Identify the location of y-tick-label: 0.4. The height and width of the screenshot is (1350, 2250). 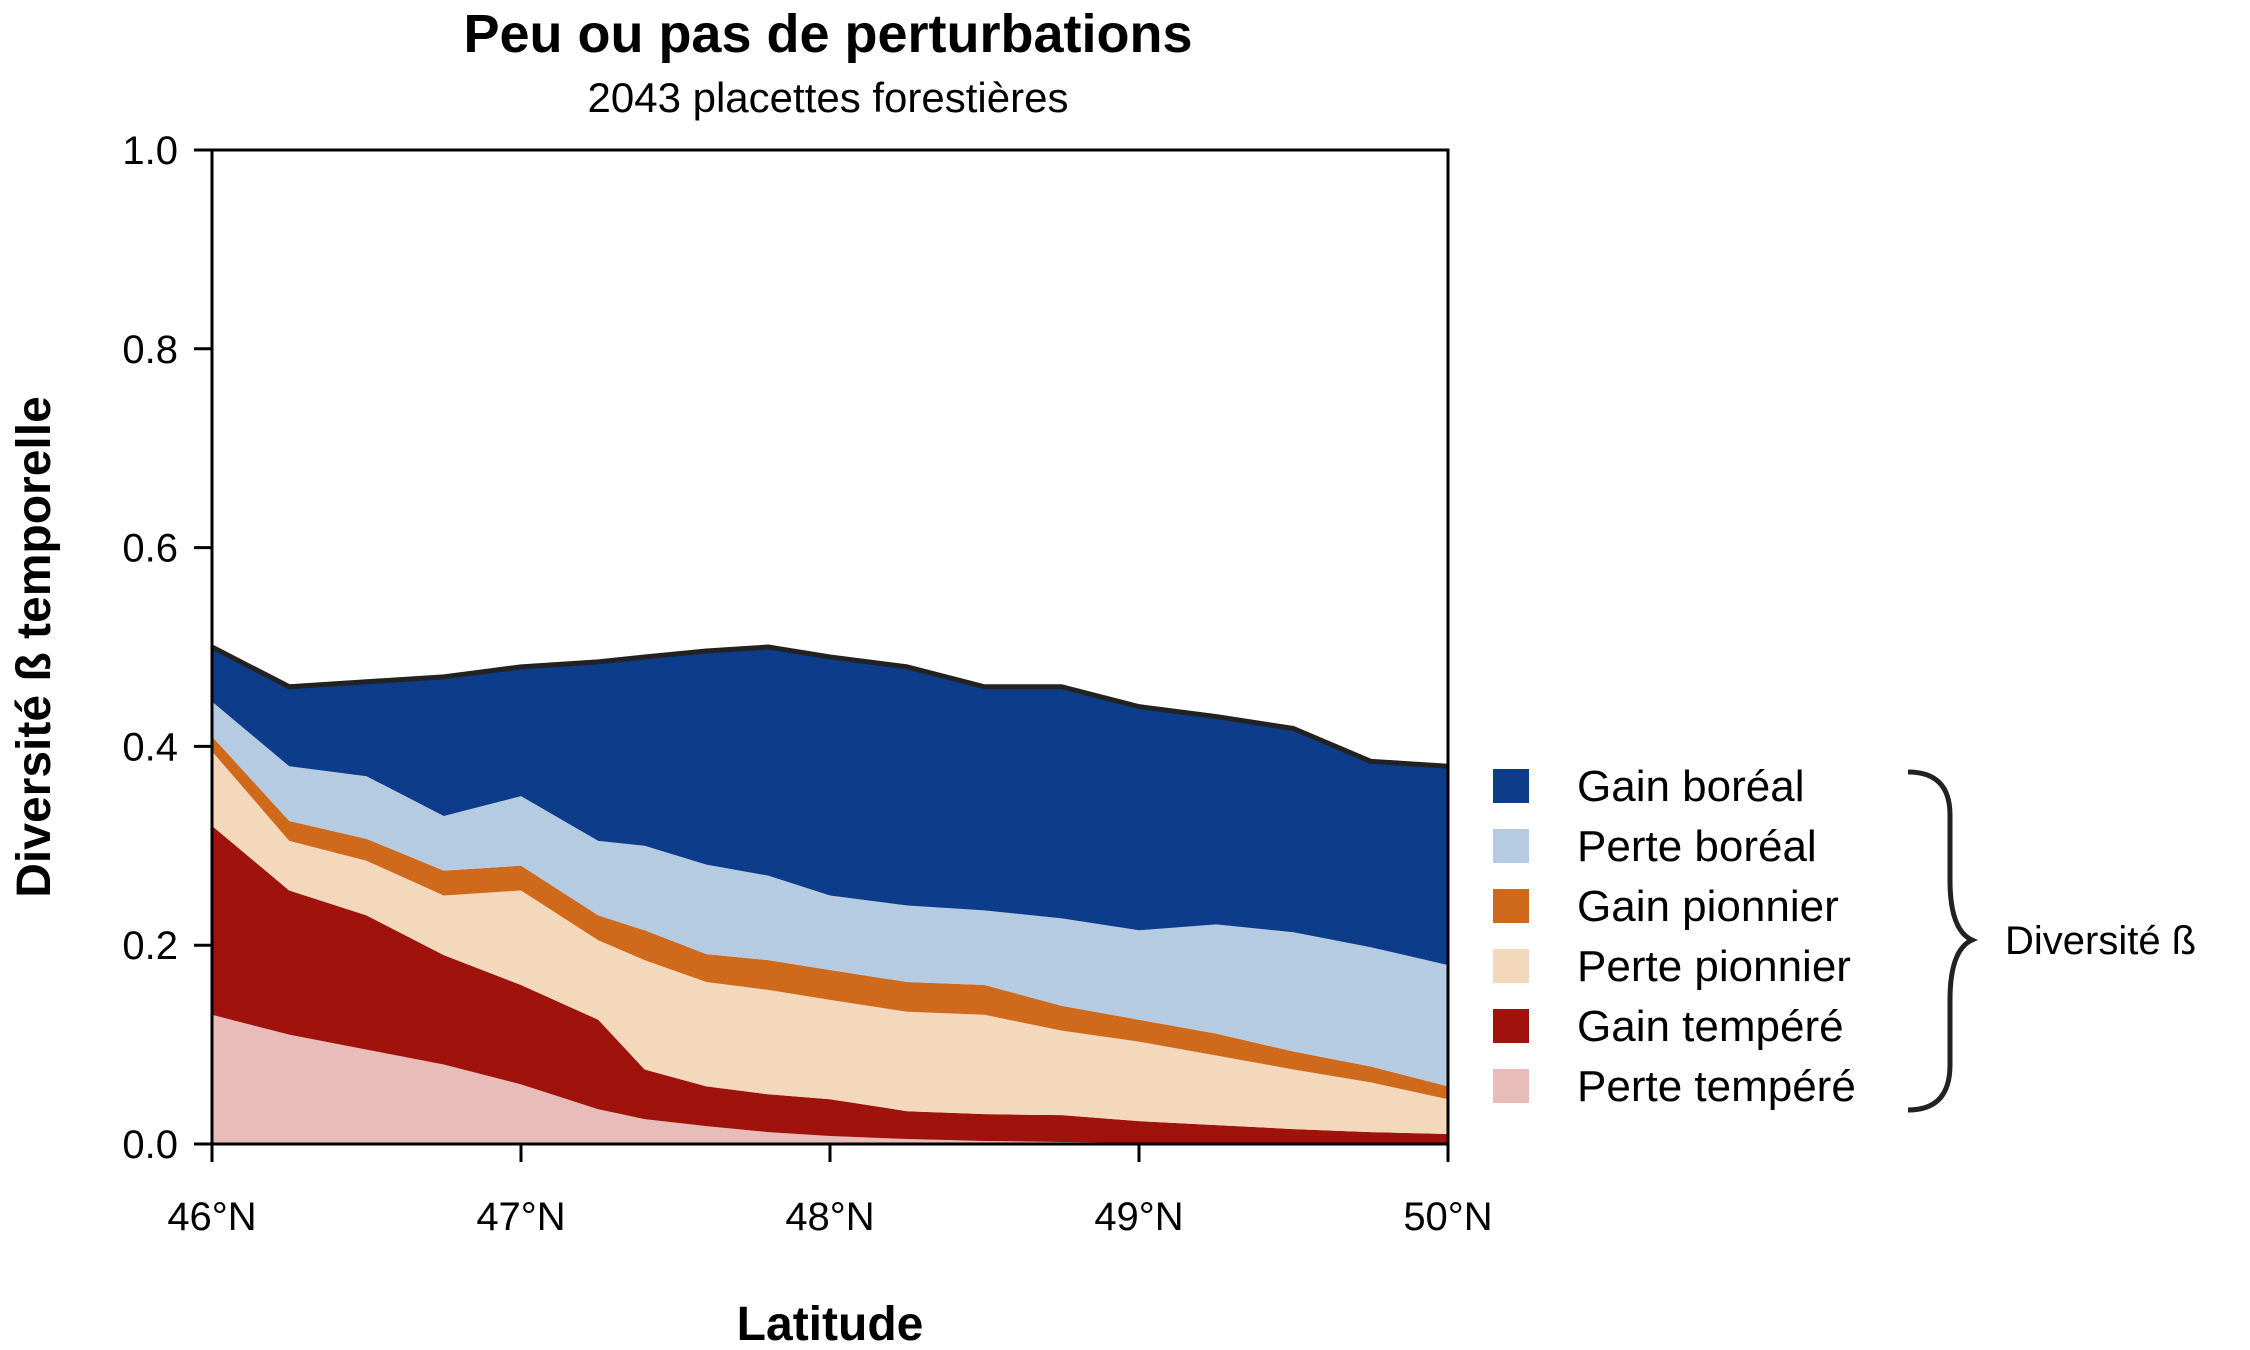
(150, 747).